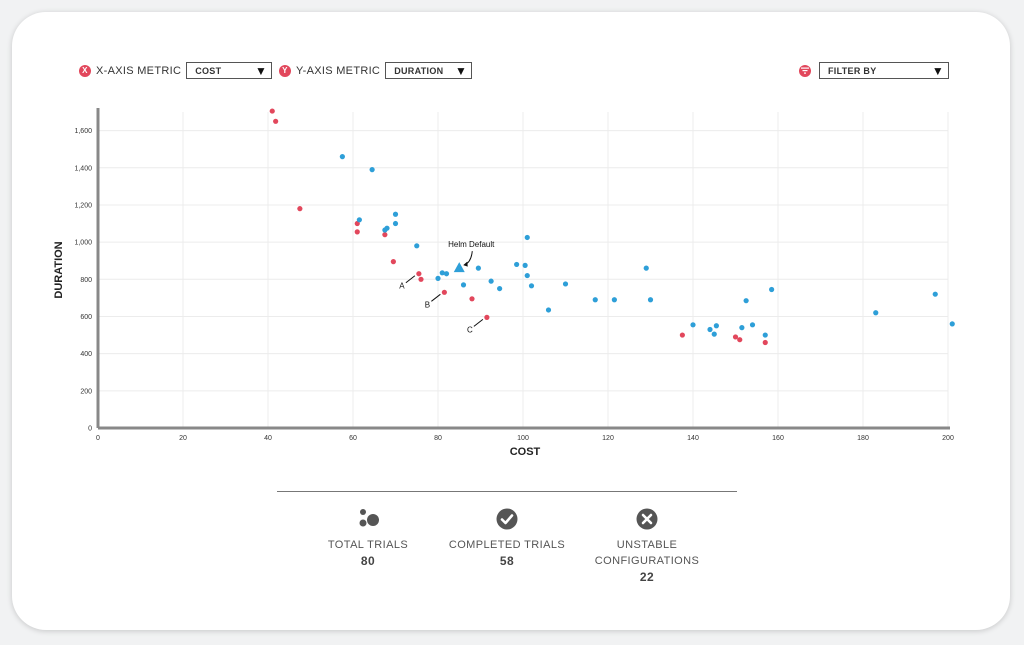 The width and height of the screenshot is (1024, 645). Describe the element at coordinates (647, 519) in the screenshot. I see `x-circle-icon` at that location.